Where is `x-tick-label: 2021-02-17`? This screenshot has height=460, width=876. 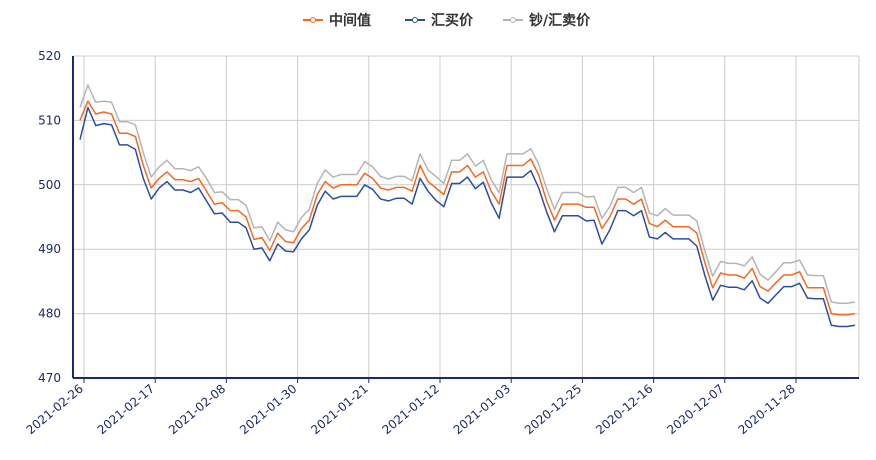
x-tick-label: 2021-02-17 is located at coordinates (126, 410).